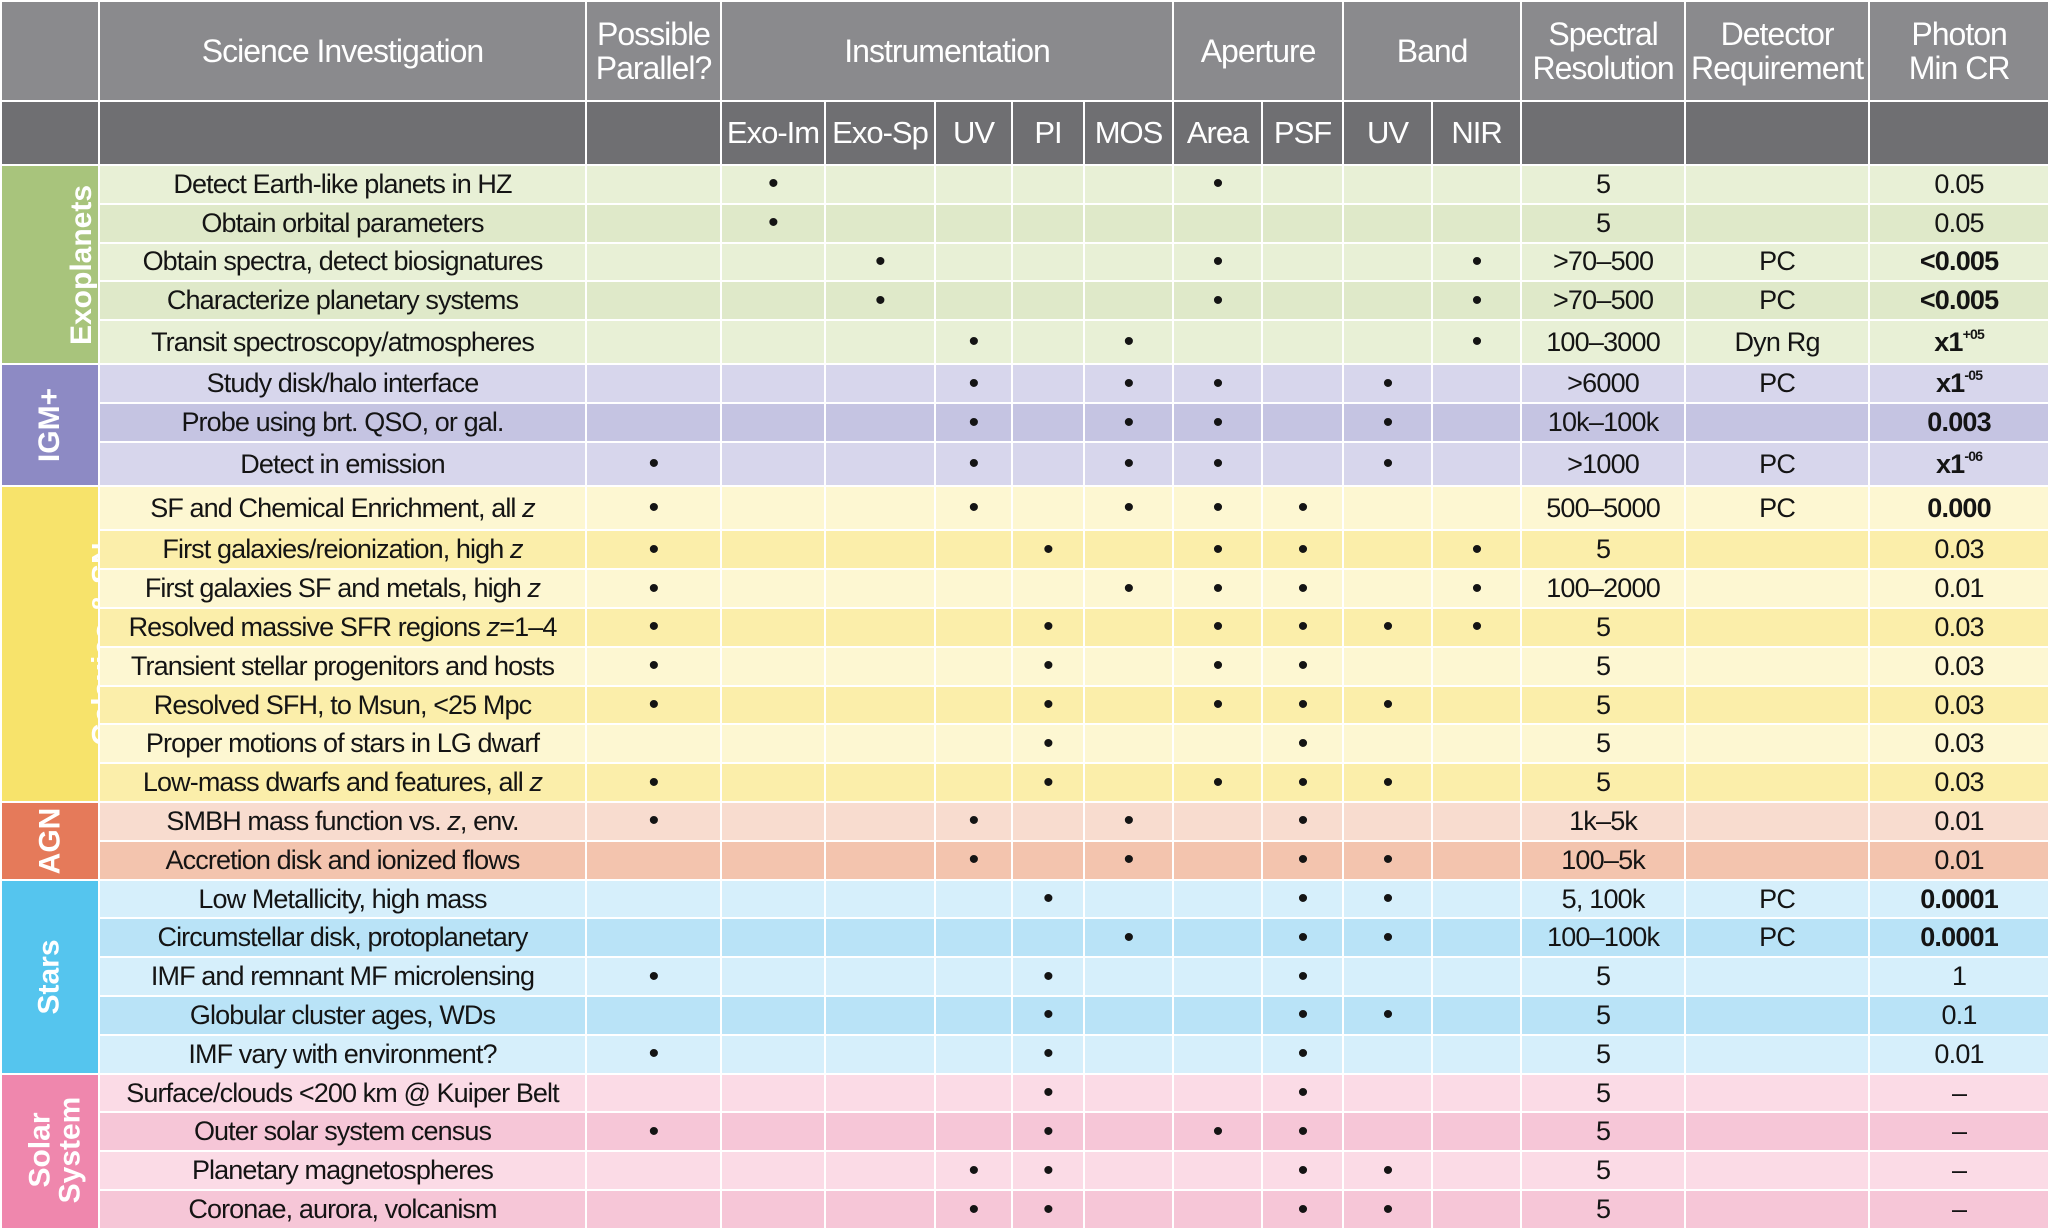 This screenshot has height=1230, width=2048. What do you see at coordinates (342, 463) in the screenshot?
I see `investigation-text: Detect in emission` at bounding box center [342, 463].